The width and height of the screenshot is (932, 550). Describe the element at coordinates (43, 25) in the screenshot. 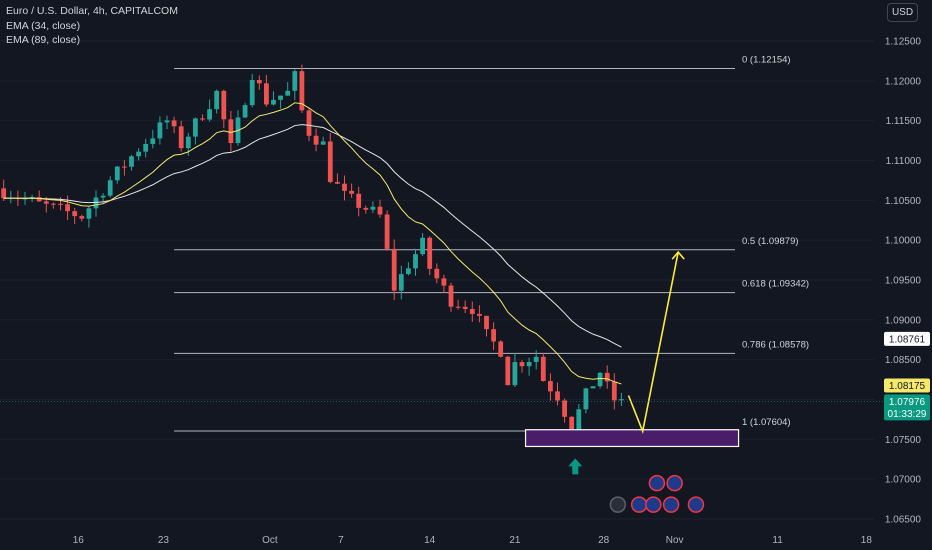

I see `indicator-ema34: EMA (34, close)` at that location.